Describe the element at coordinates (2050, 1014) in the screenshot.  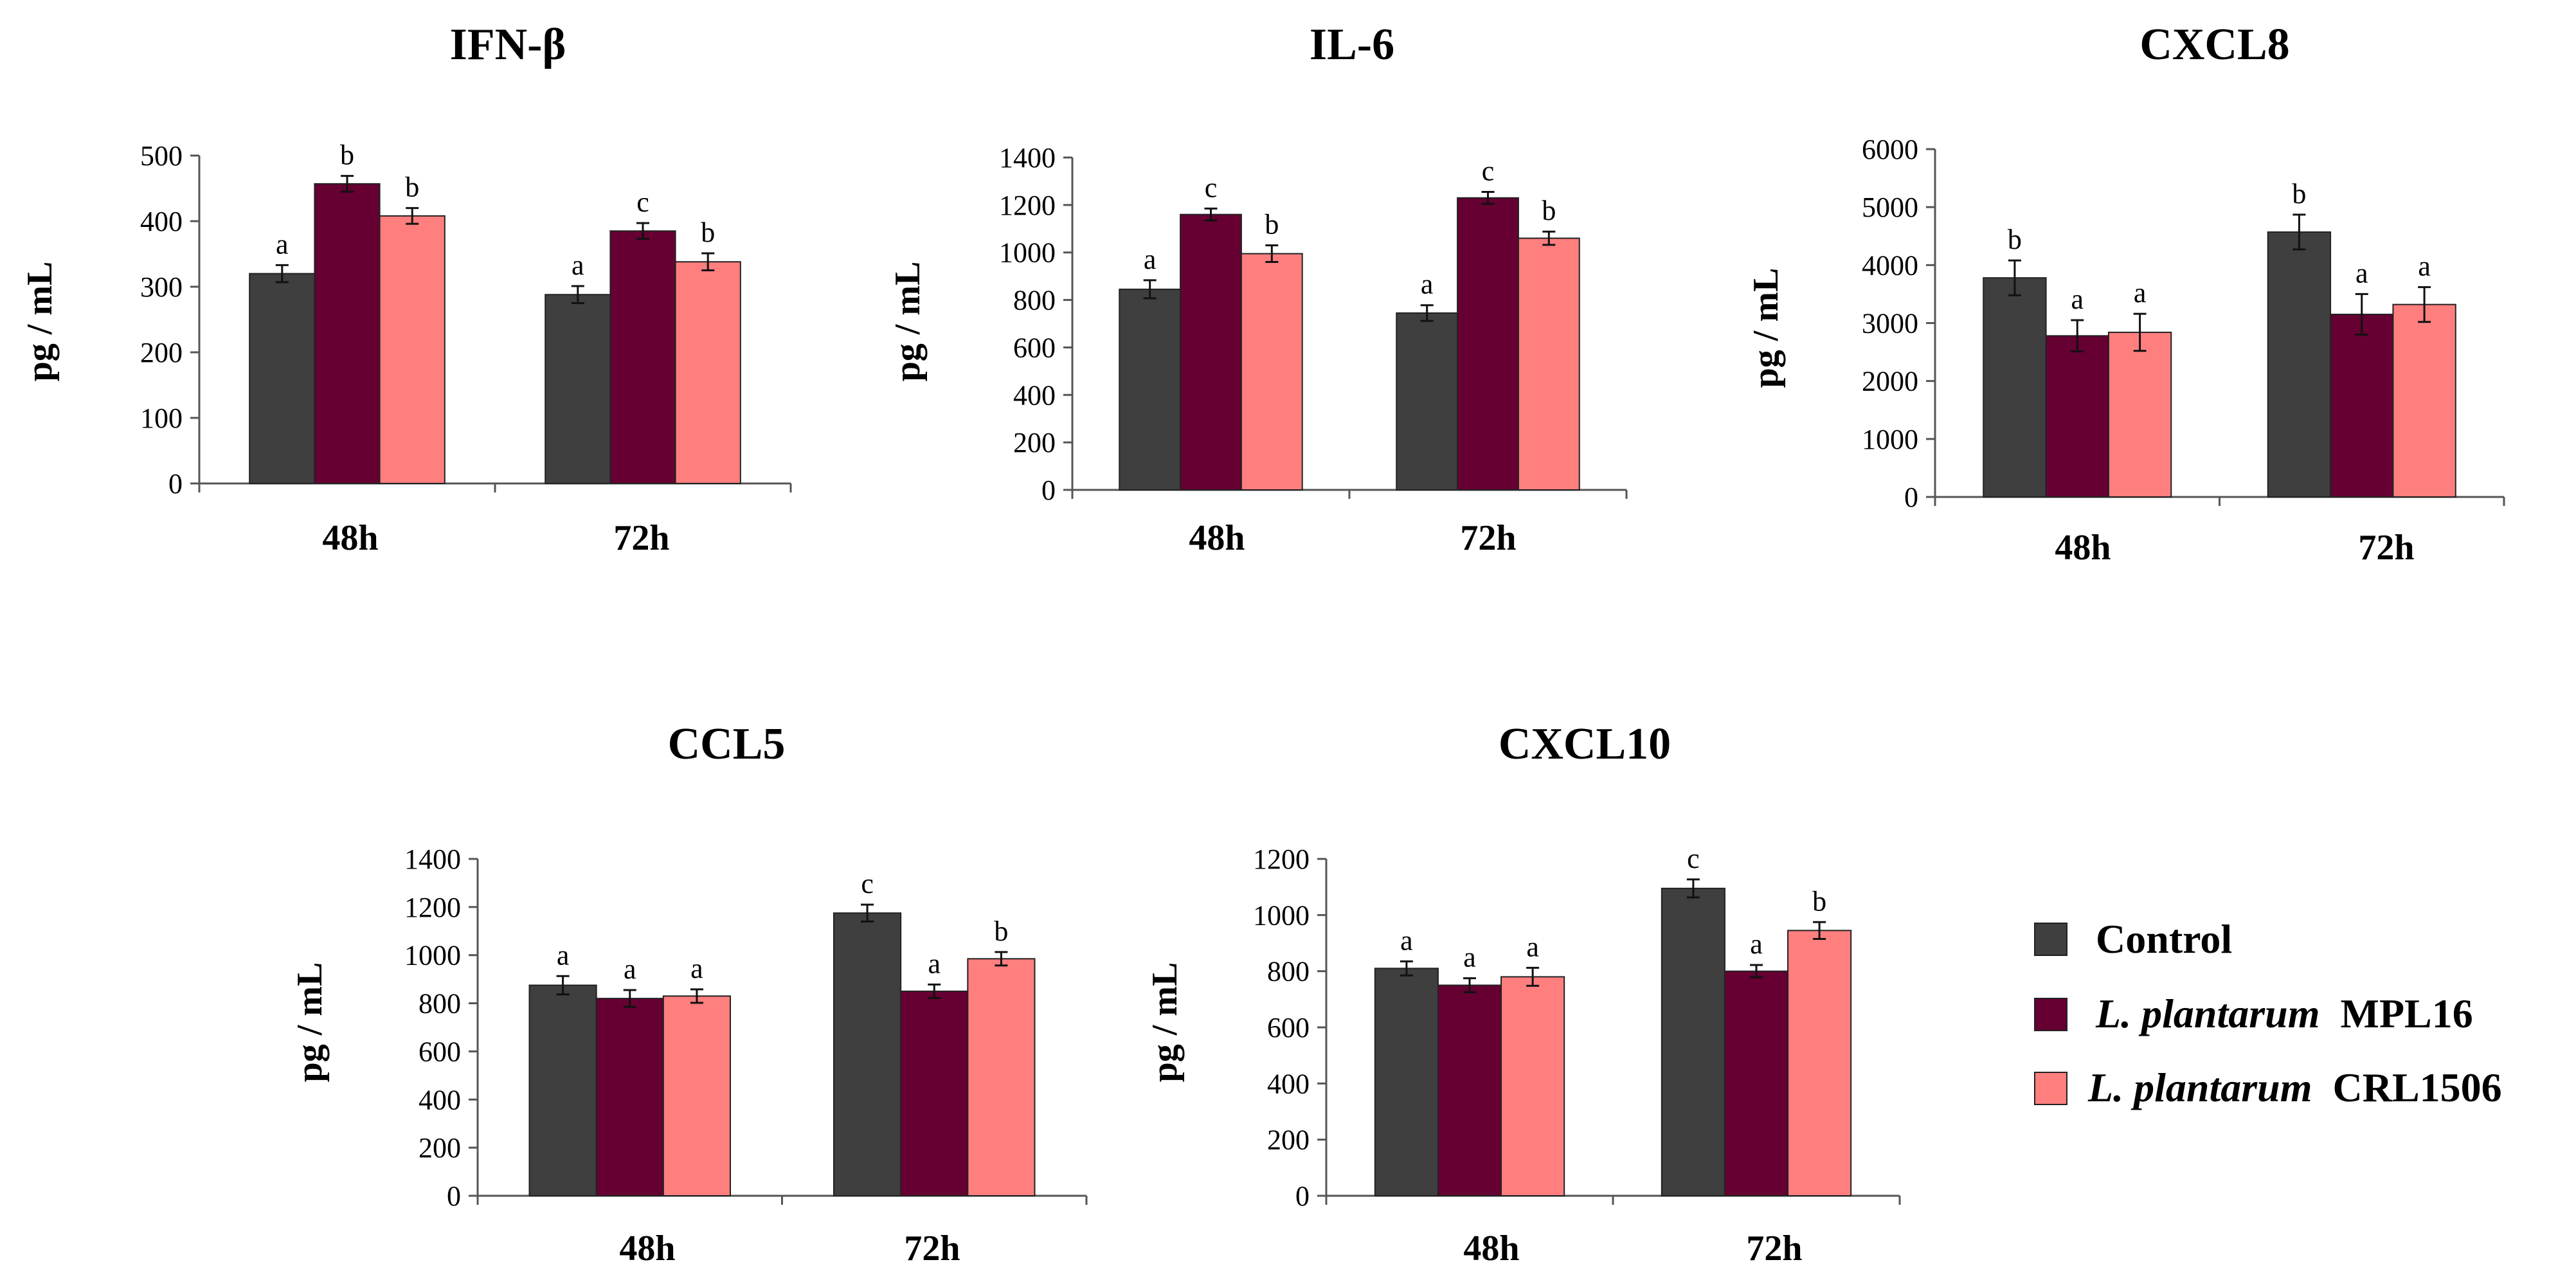
I see `legend-swatch-mpl16` at that location.